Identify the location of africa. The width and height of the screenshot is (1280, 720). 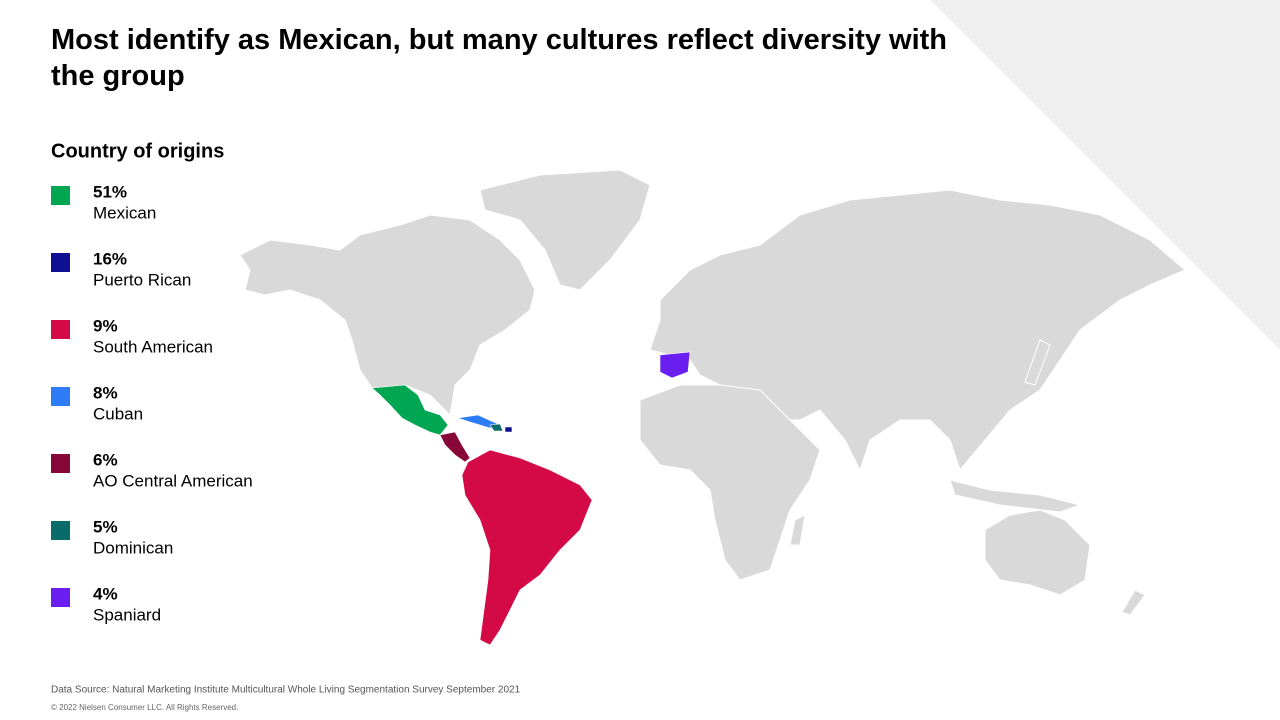
(730, 482).